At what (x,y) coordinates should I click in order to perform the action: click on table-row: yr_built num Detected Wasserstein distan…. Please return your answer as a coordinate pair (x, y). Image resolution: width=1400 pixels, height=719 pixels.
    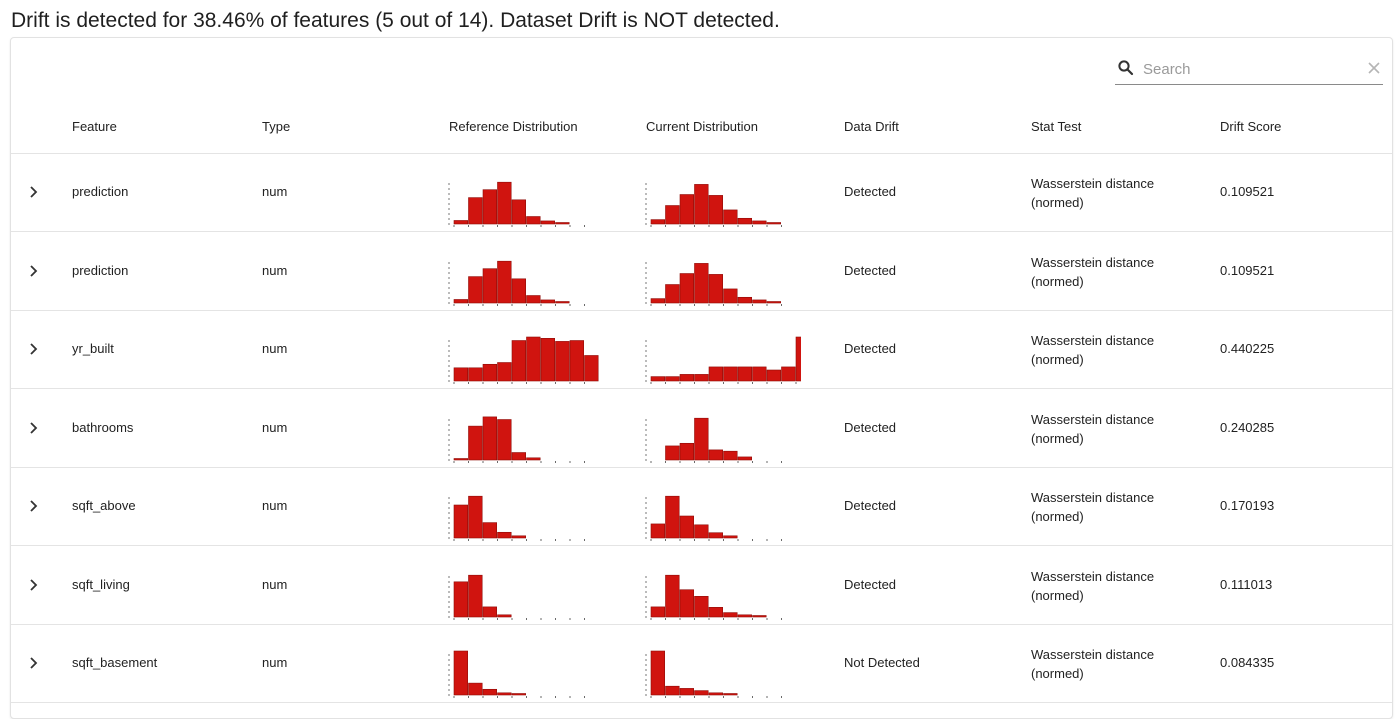
    Looking at the image, I should click on (701, 349).